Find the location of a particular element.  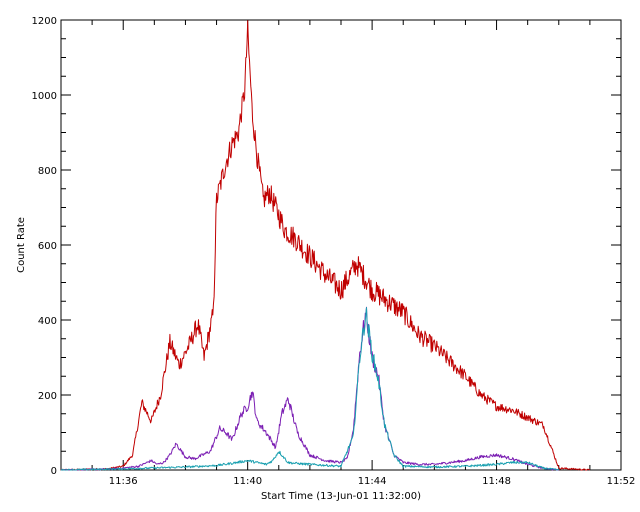

x-tick-label-1: 11:40 is located at coordinates (247, 481).